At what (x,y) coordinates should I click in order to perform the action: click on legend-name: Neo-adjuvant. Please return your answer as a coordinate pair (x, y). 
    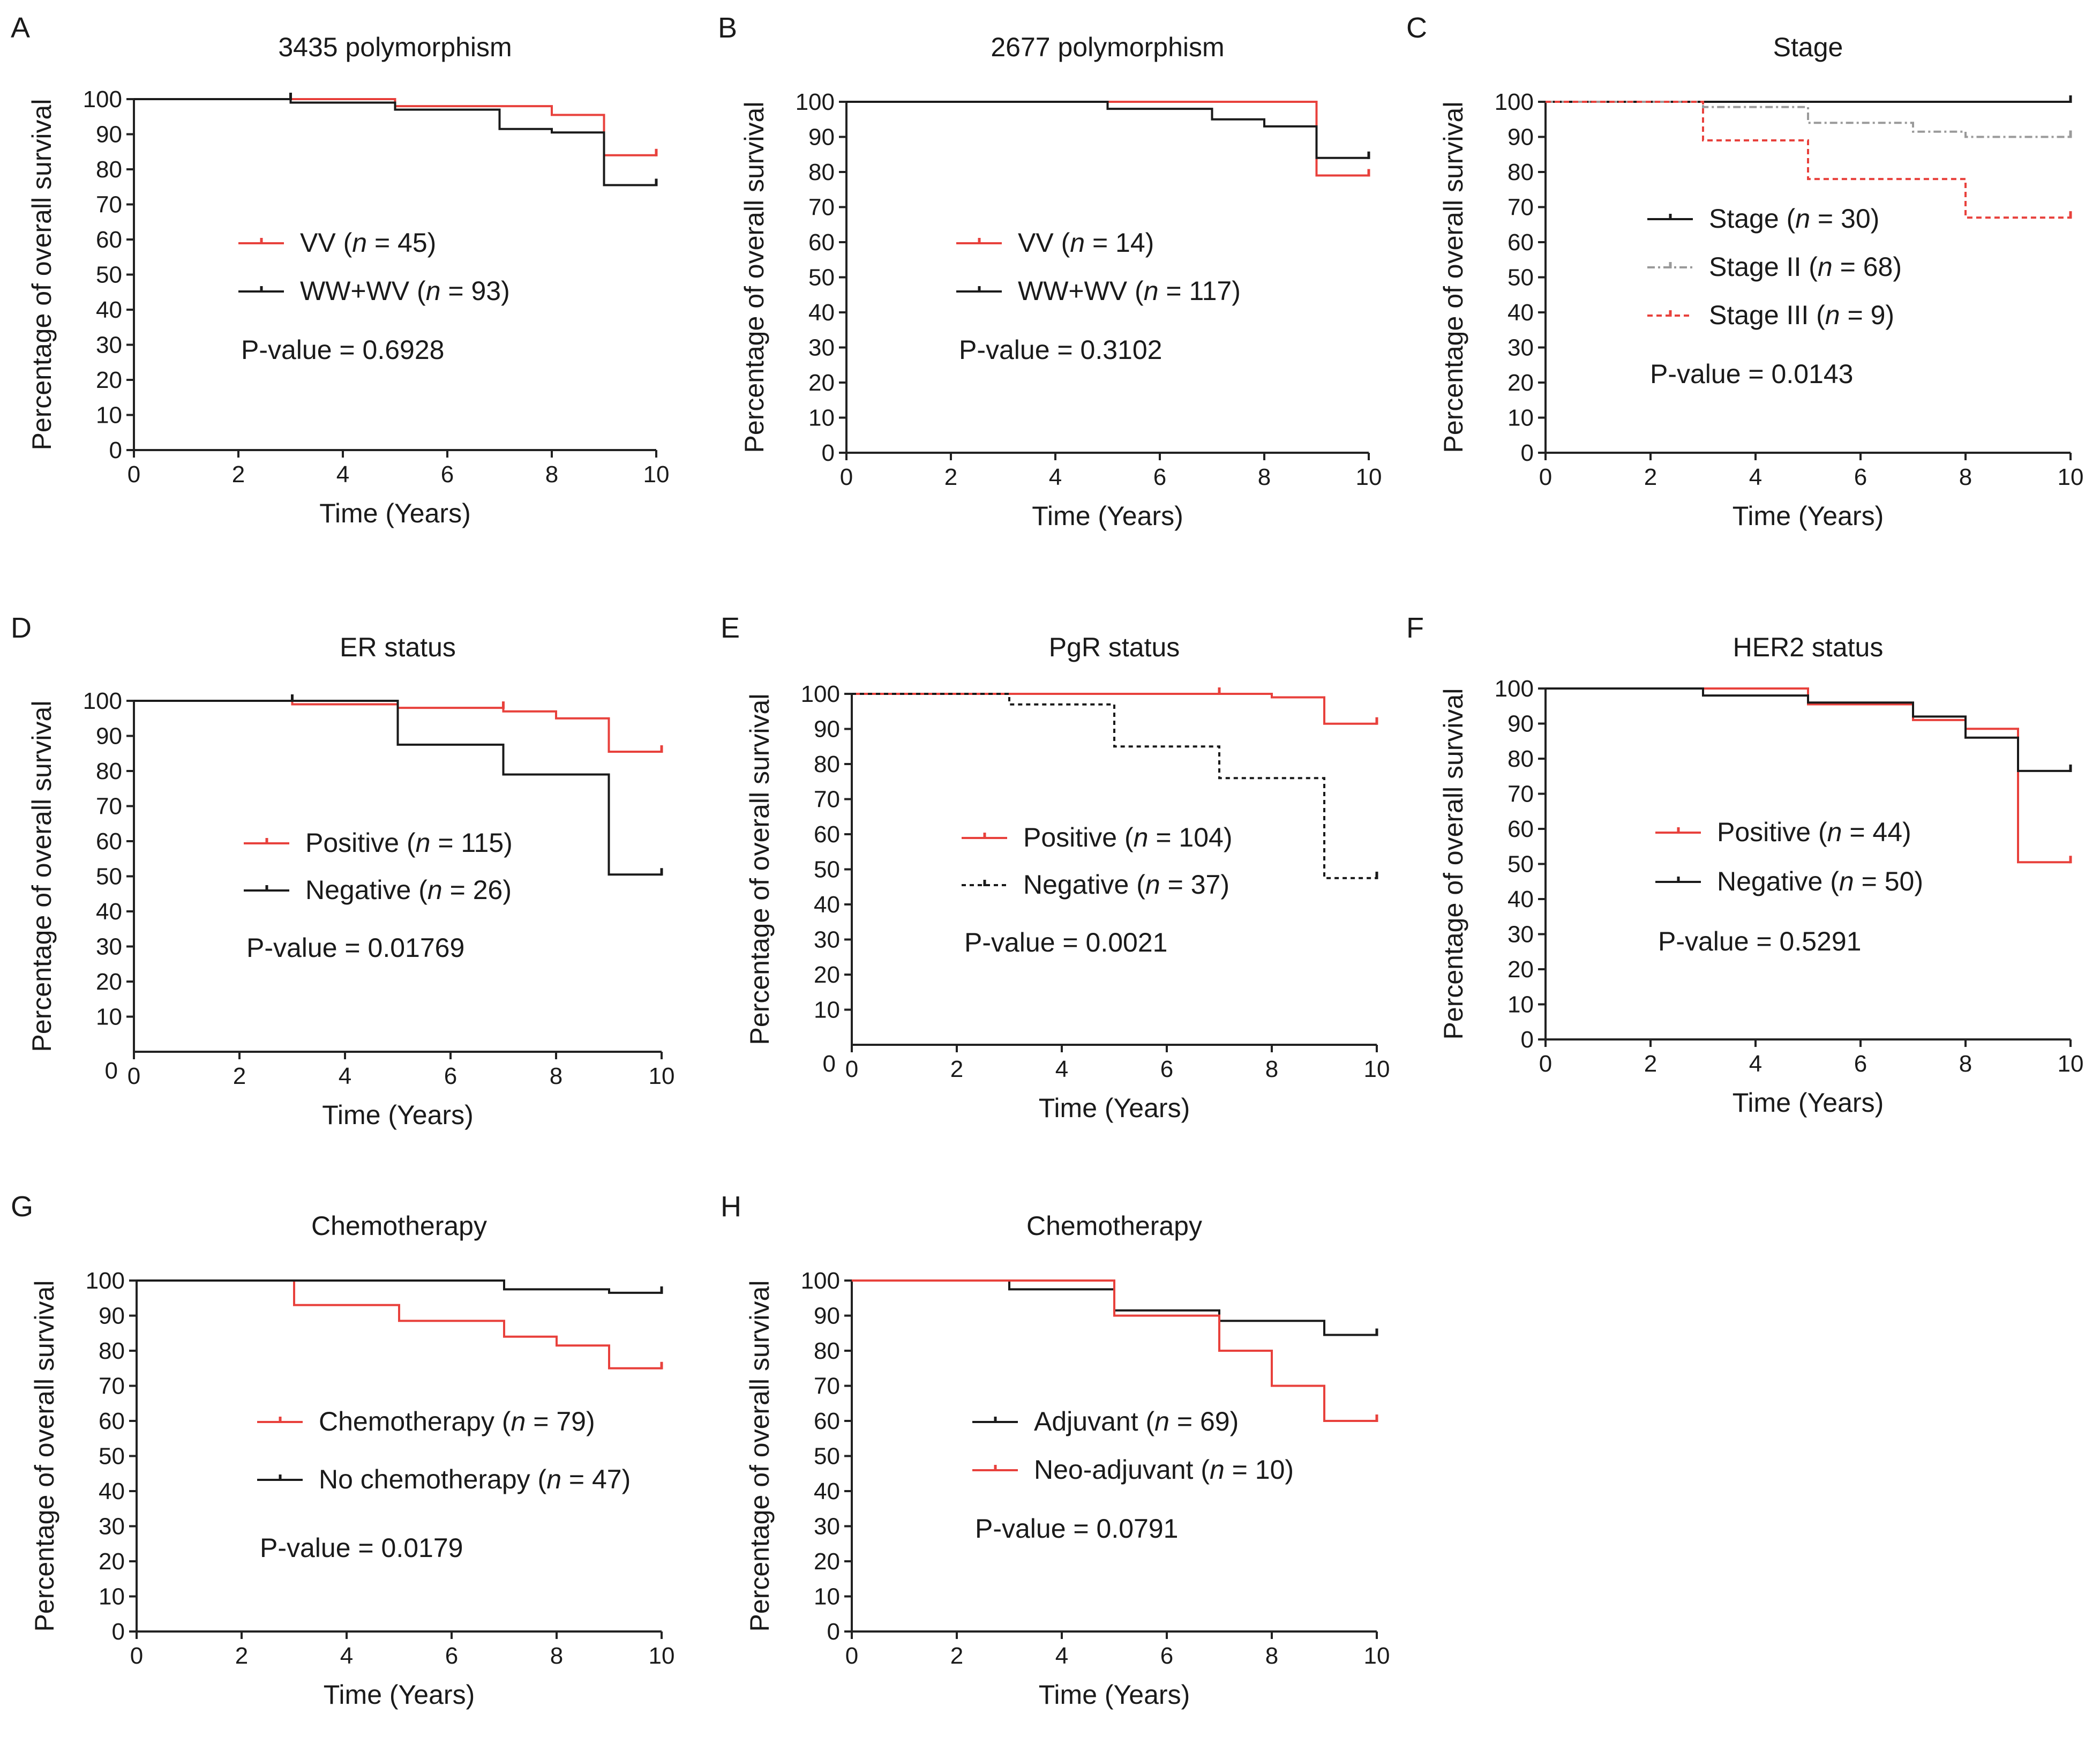
    Looking at the image, I should click on (1114, 1470).